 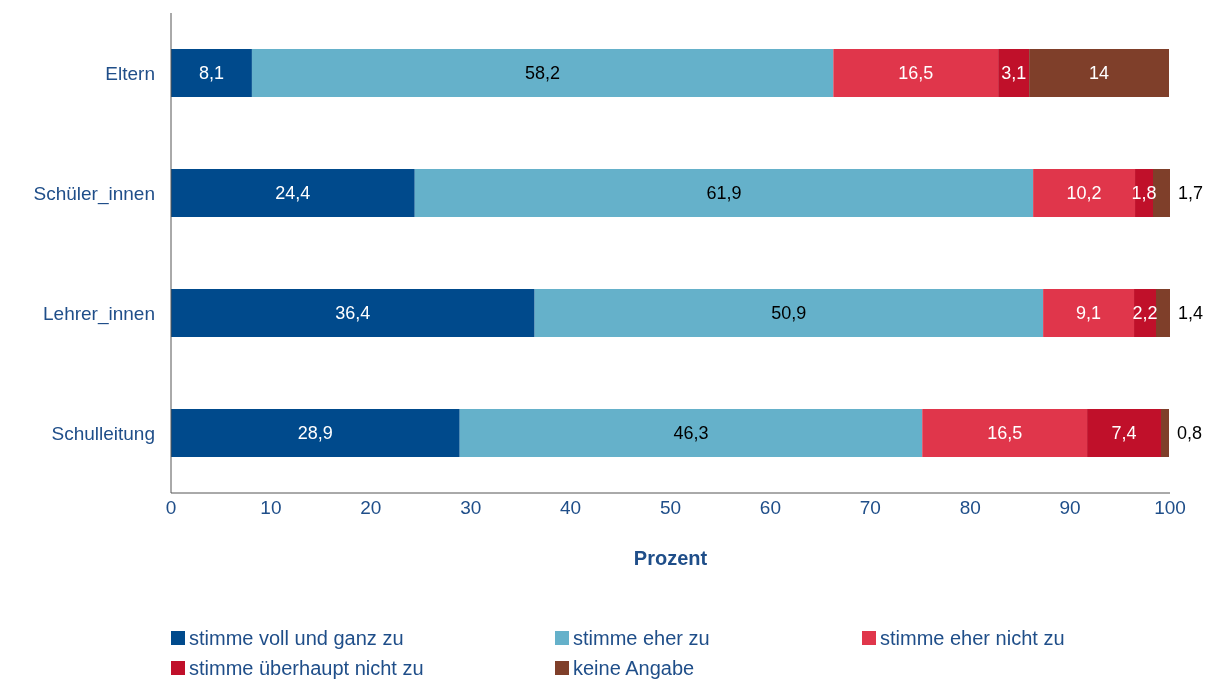 I want to click on x-tick-label: 20, so click(x=371, y=508).